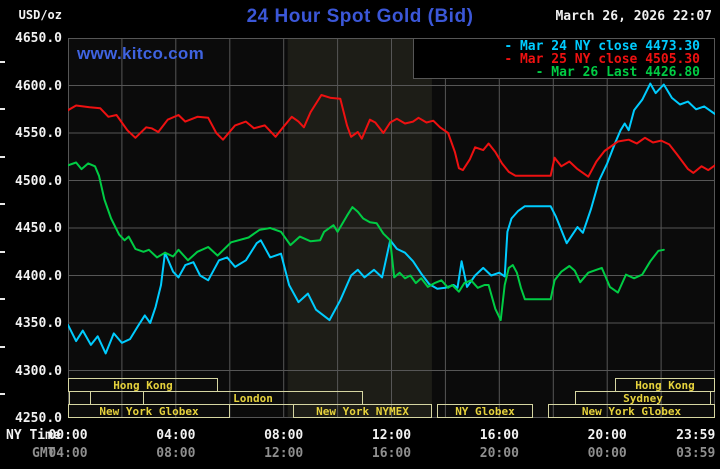 The image size is (720, 469). What do you see at coordinates (602, 46) in the screenshot?
I see `legend-entry: - Mar 24 NY close 4473.30` at bounding box center [602, 46].